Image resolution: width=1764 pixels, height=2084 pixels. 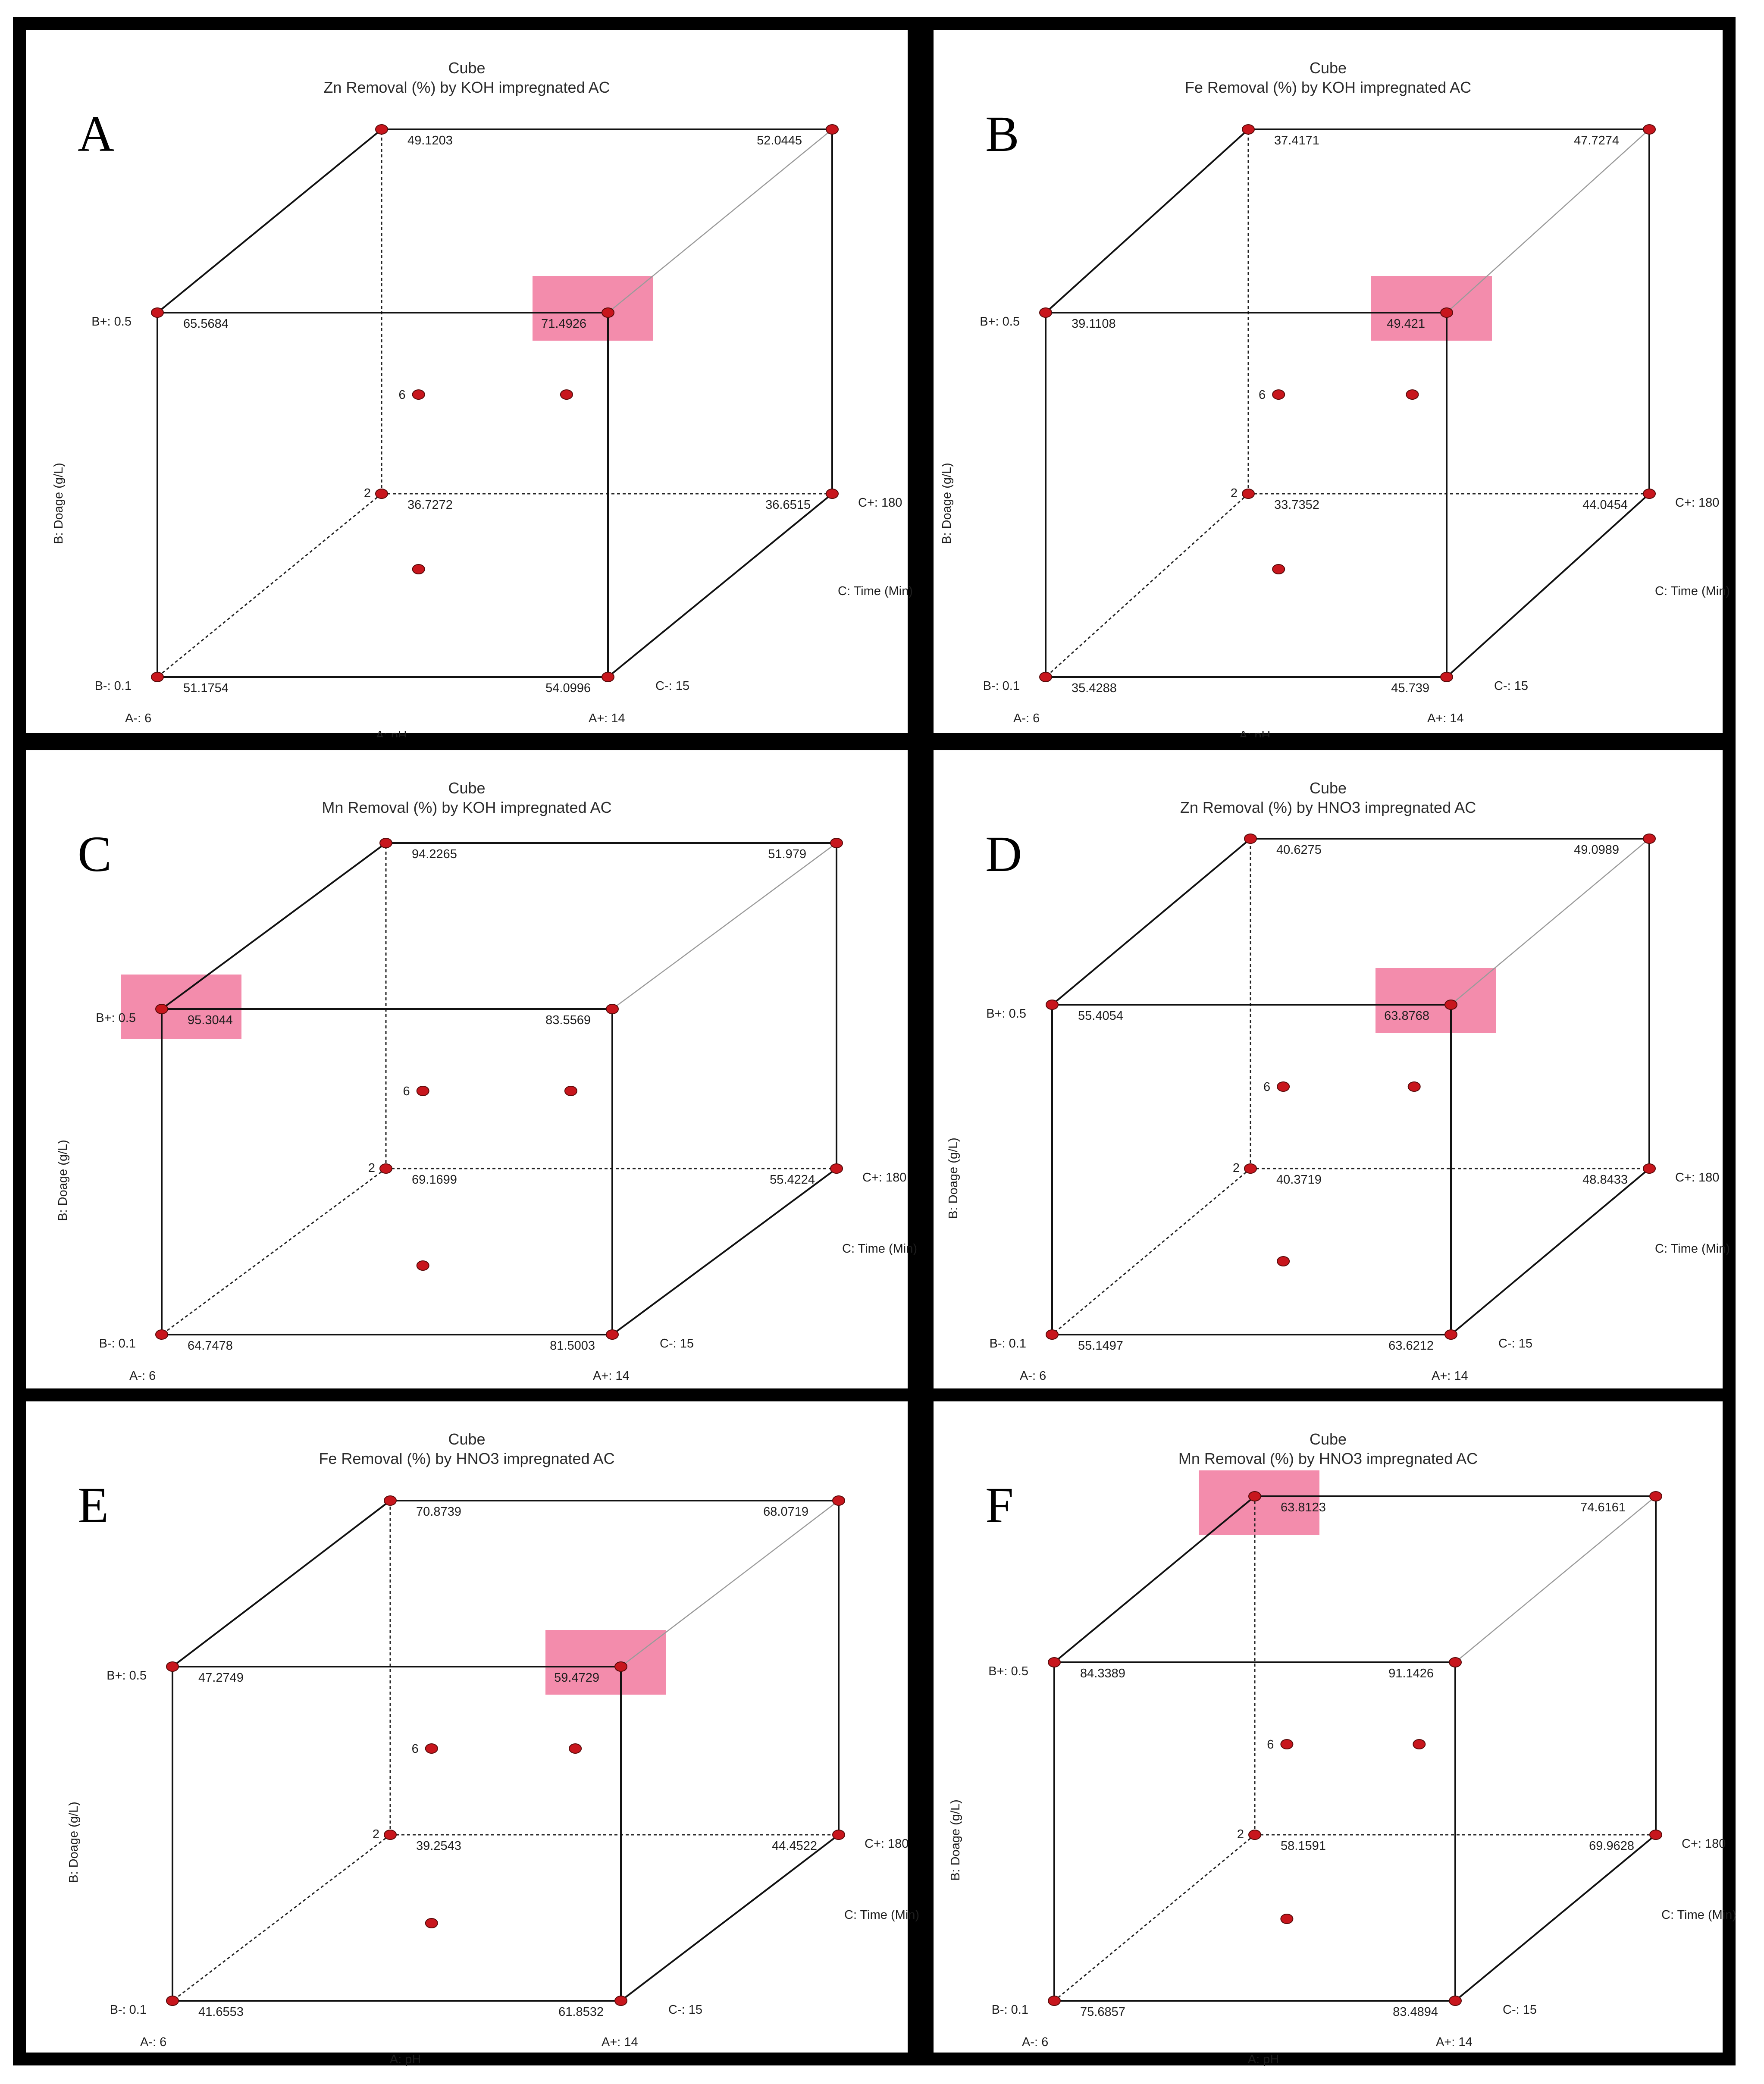 What do you see at coordinates (576, 1678) in the screenshot?
I see `corner-value: 59.4729` at bounding box center [576, 1678].